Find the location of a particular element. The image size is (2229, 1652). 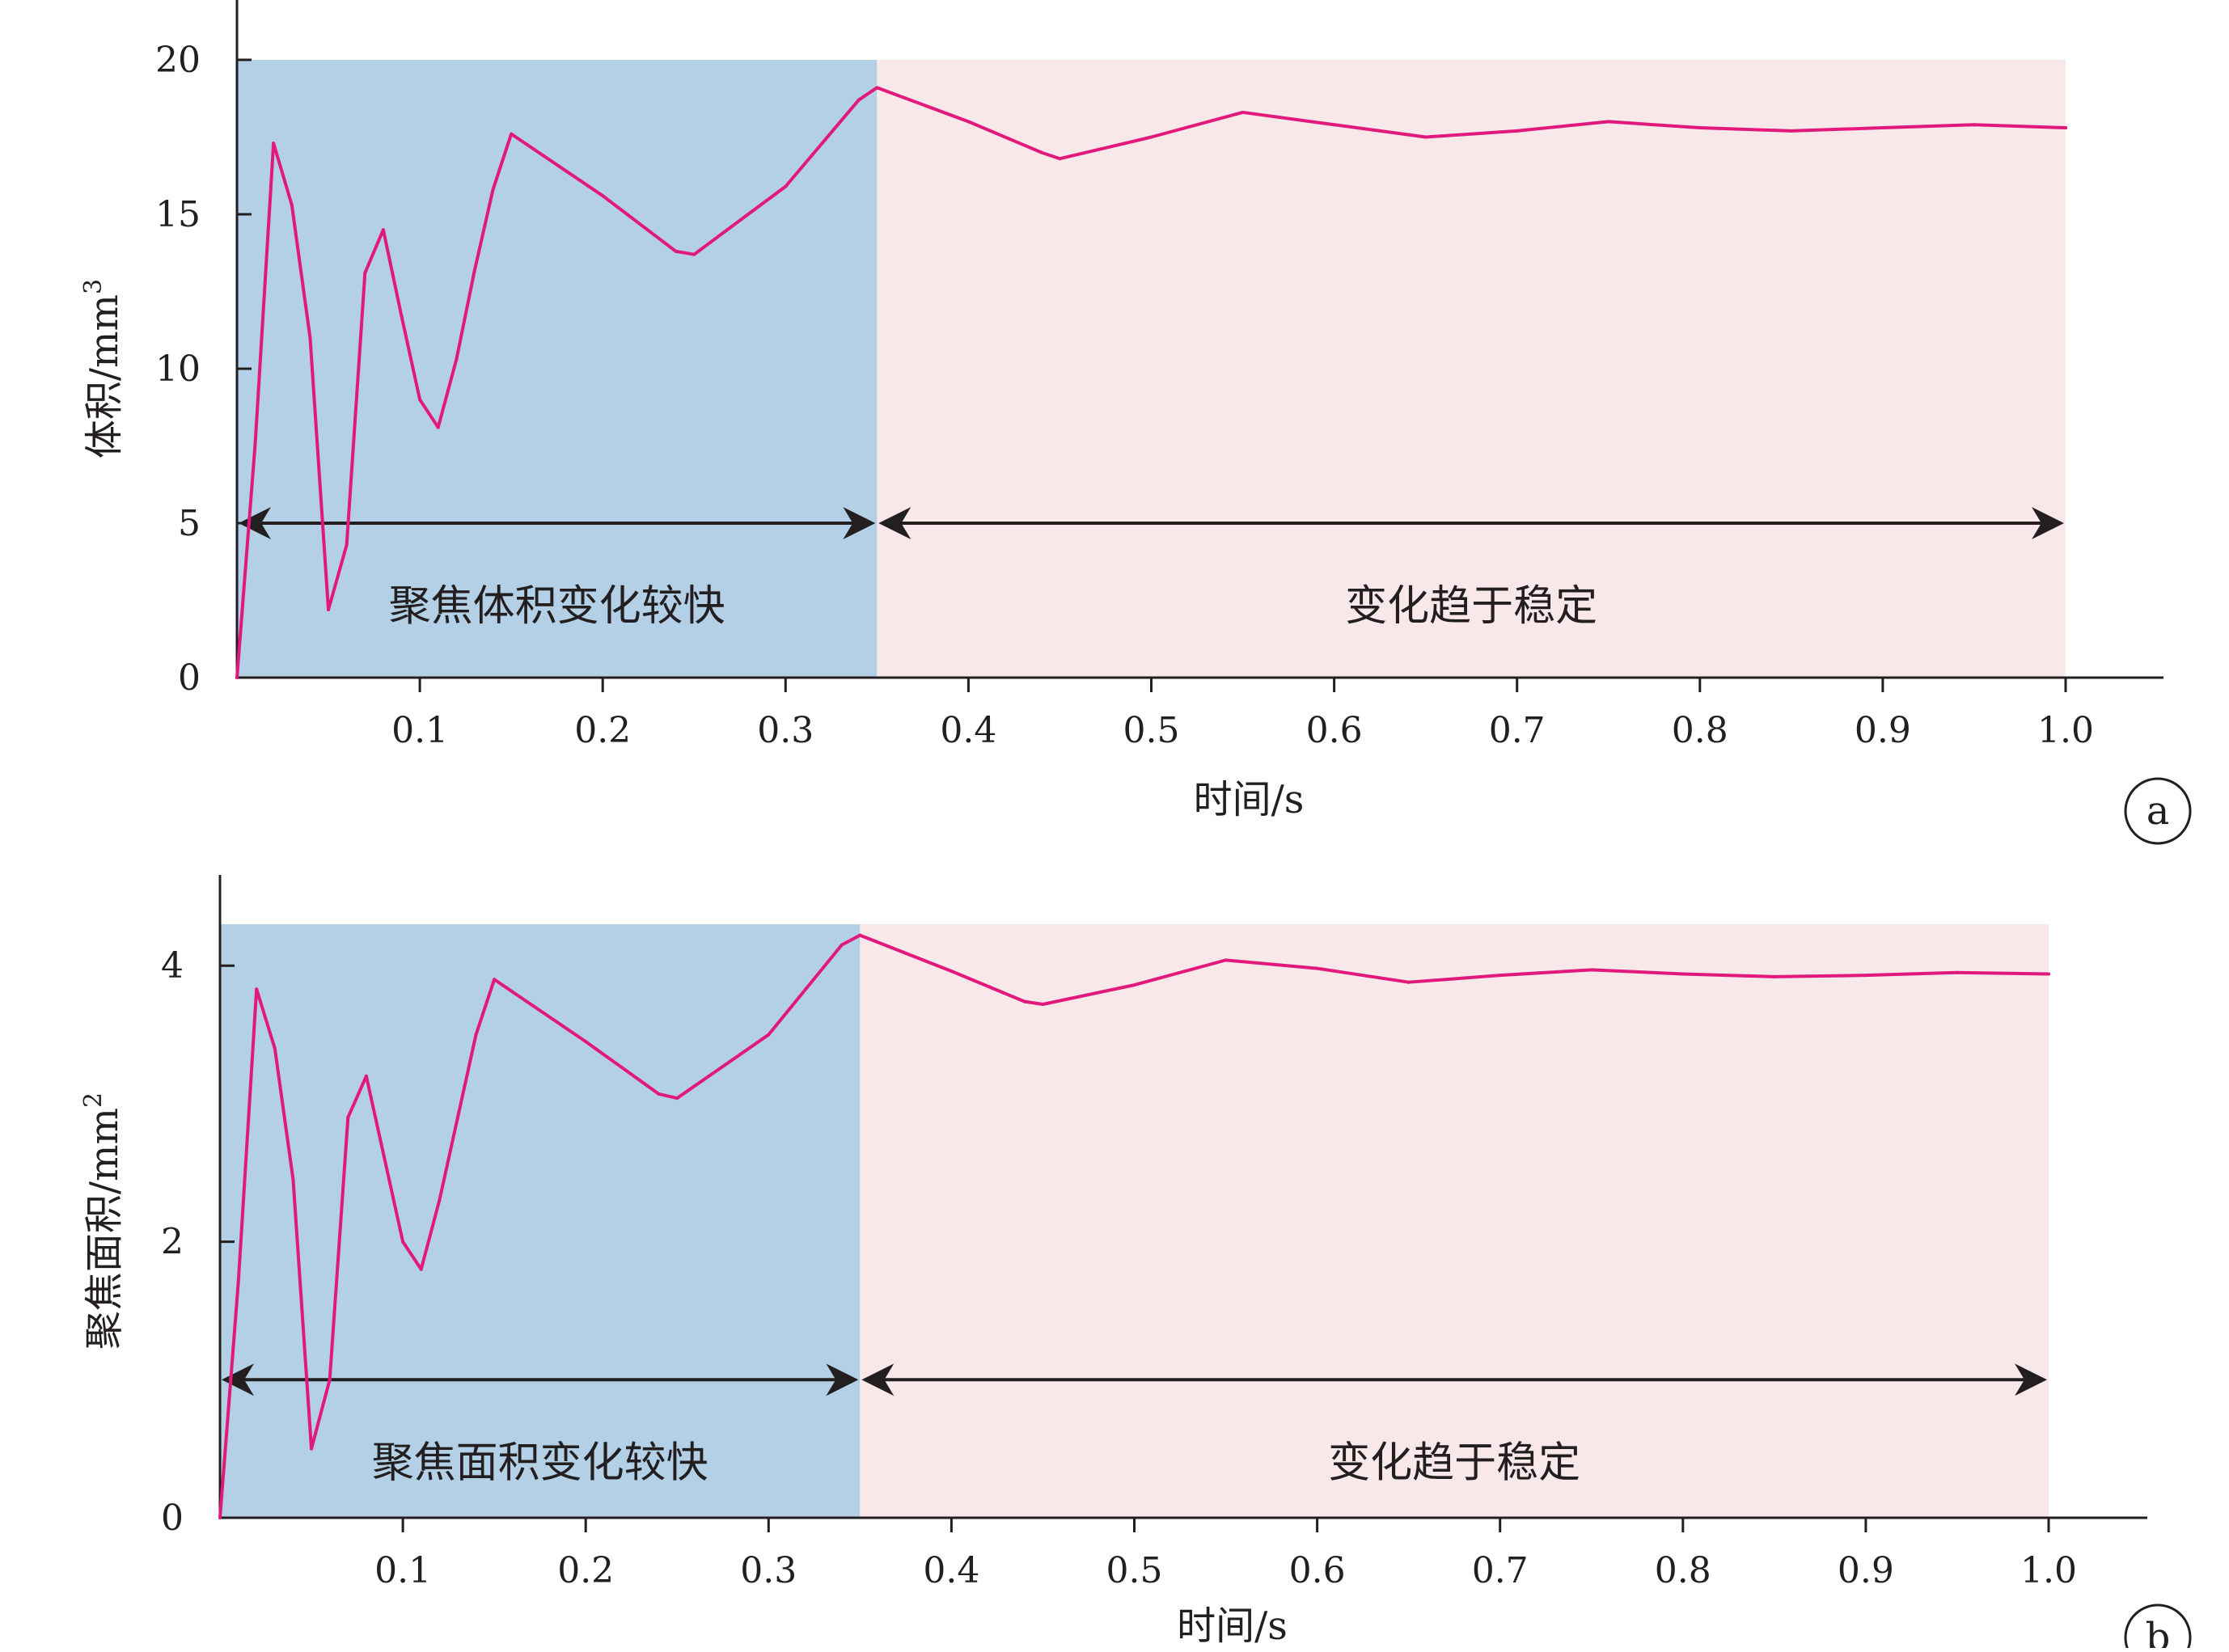

x-tick-label: 0.7 is located at coordinates (1501, 1570).